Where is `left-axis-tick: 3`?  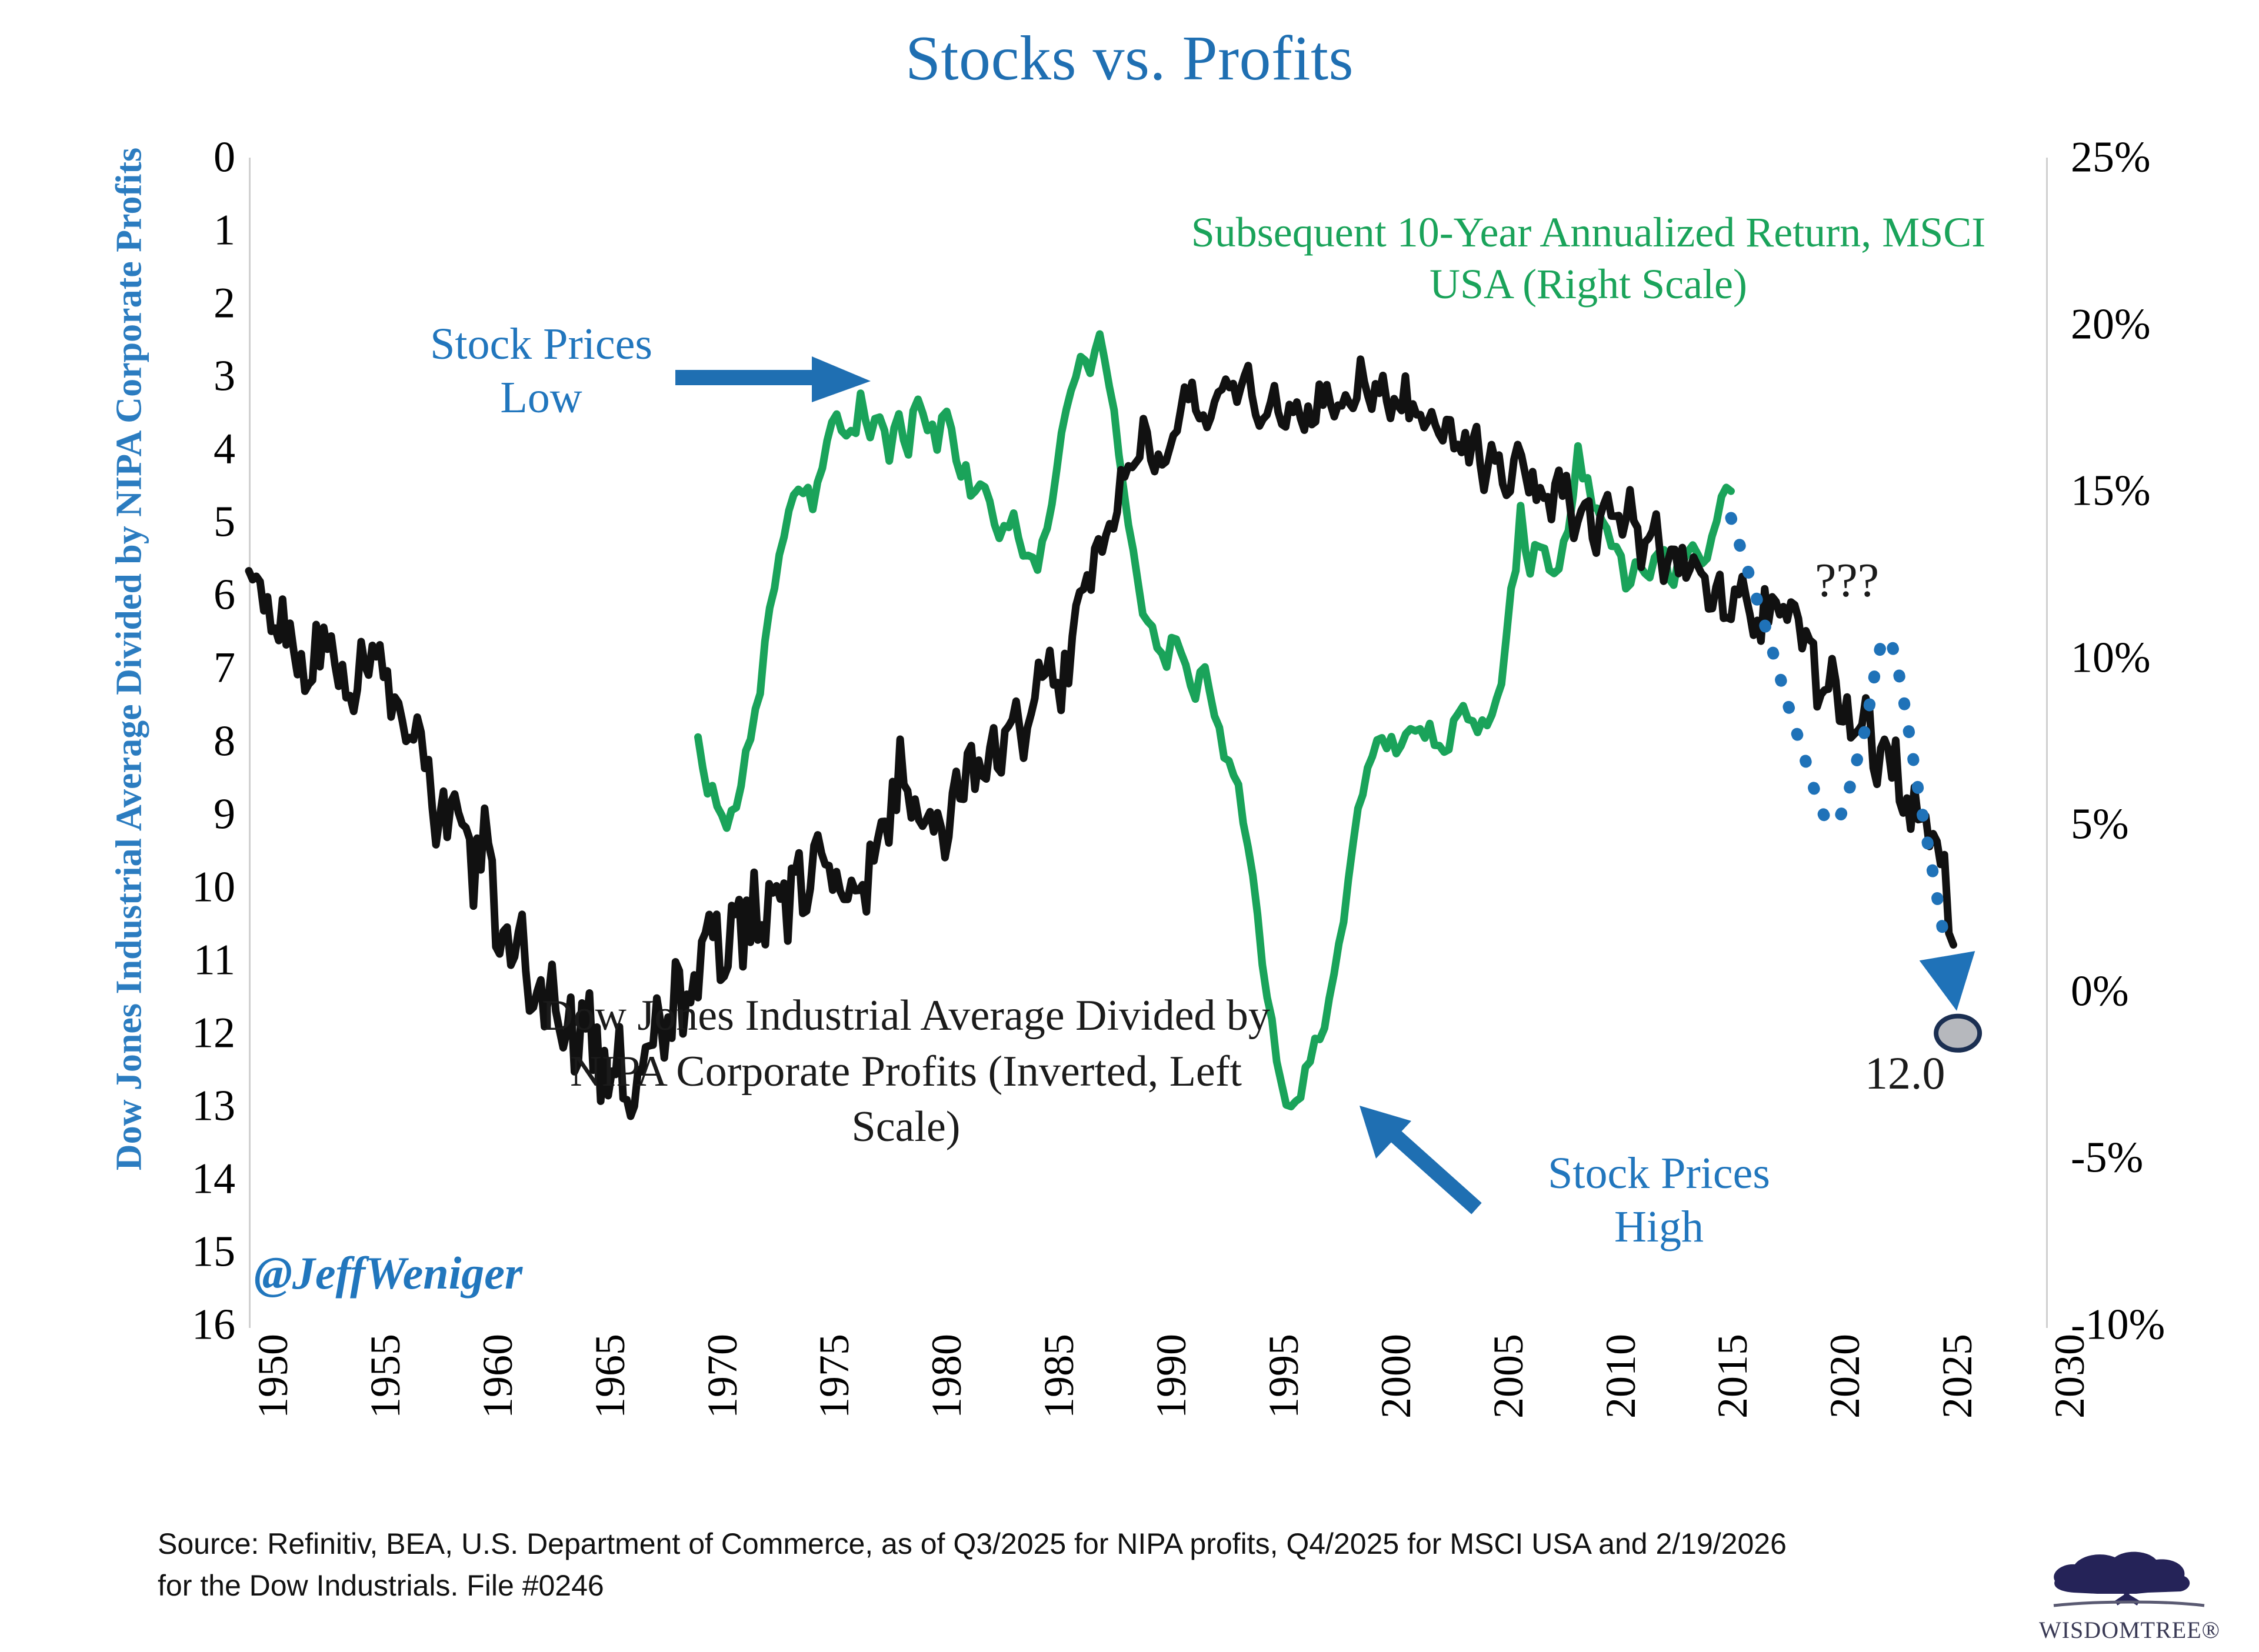
left-axis-tick: 3 is located at coordinates (224, 376).